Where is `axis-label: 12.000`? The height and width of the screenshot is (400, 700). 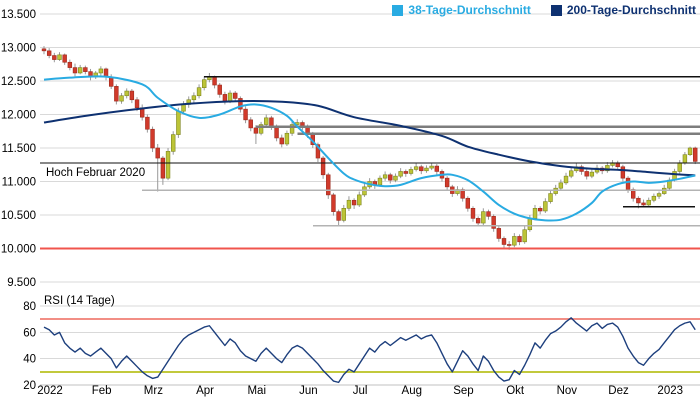
axis-label: 12.000 is located at coordinates (18, 116).